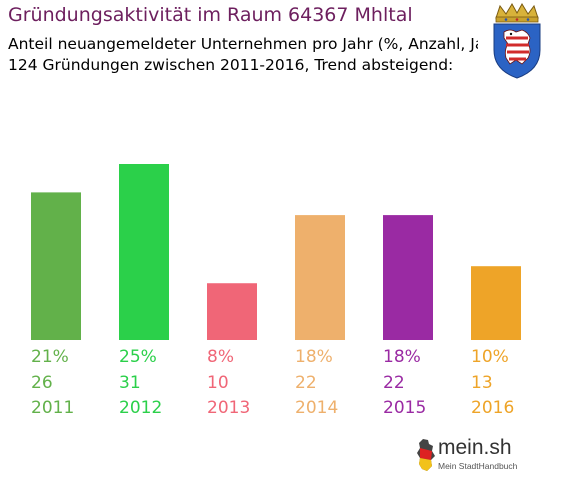 This screenshot has width=562, height=482. What do you see at coordinates (314, 357) in the screenshot?
I see `percent-label-2014: 18%` at bounding box center [314, 357].